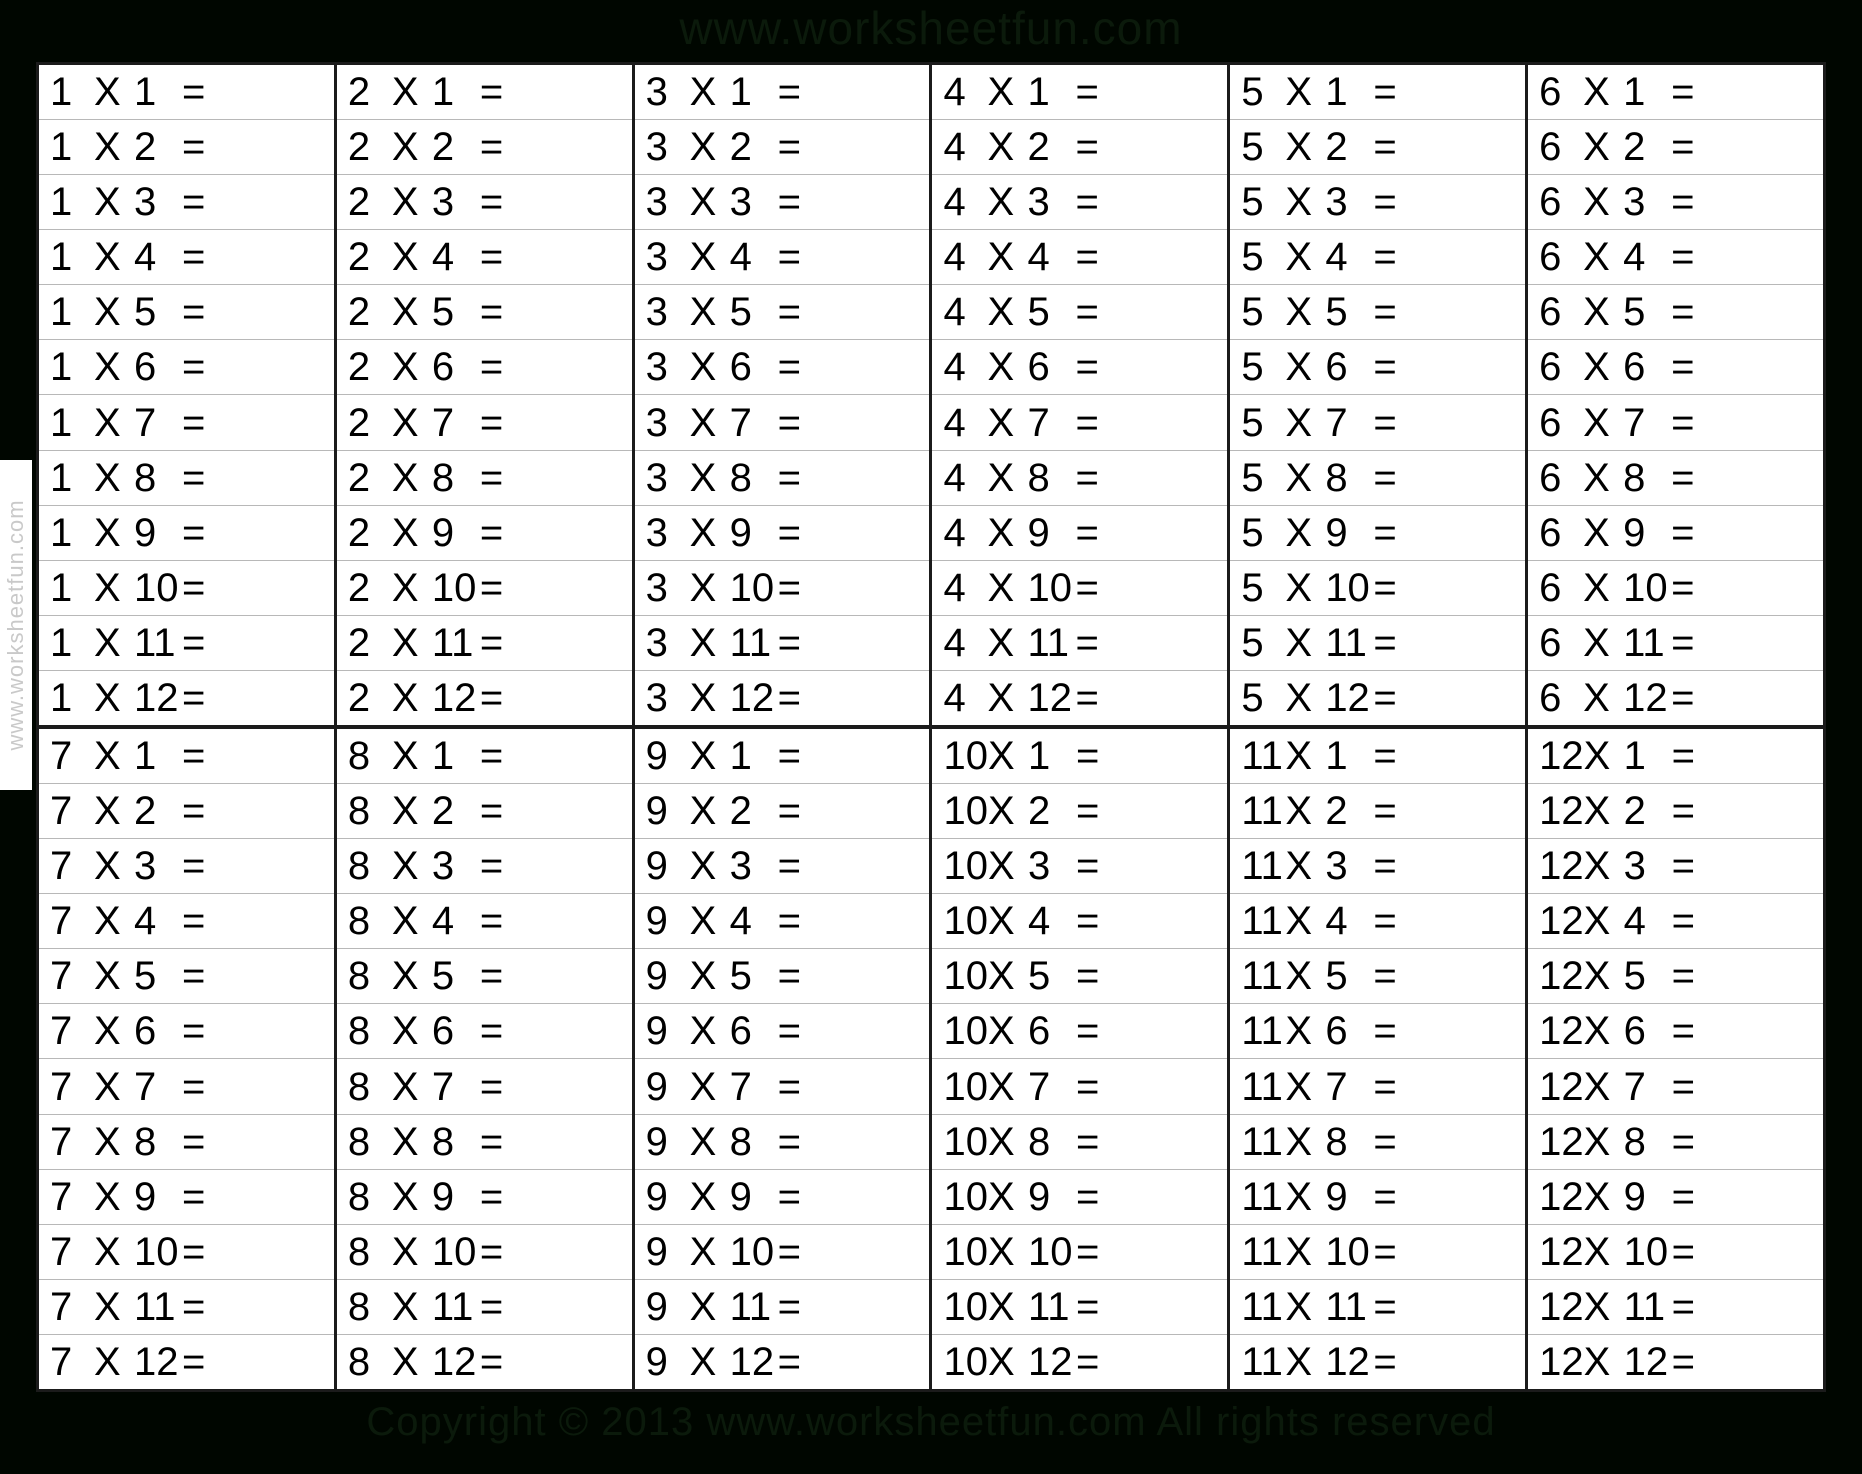 This screenshot has width=1862, height=1474. Describe the element at coordinates (484, 1252) in the screenshot. I see `equation-cell: 8 X 10 =` at that location.